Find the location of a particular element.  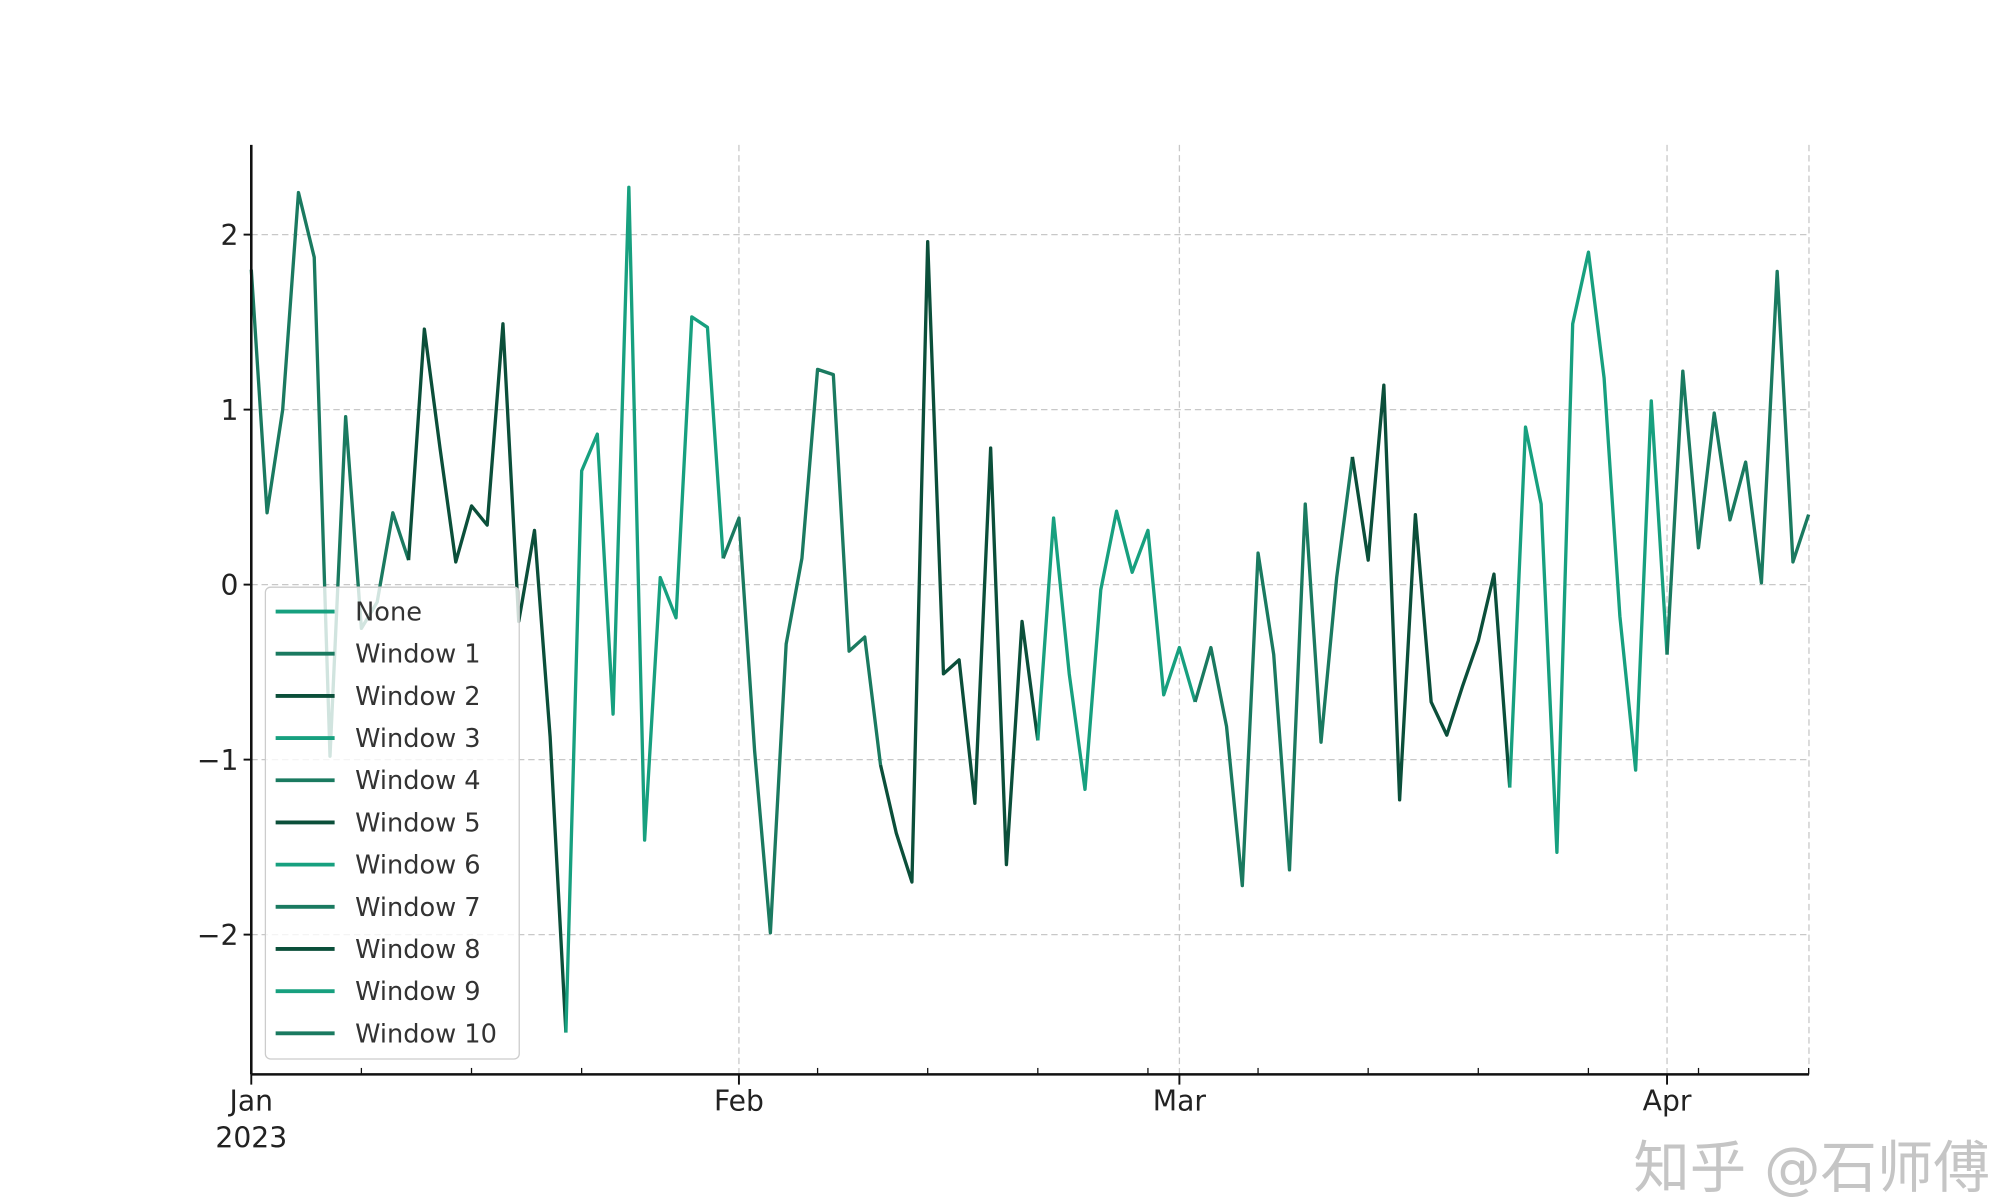

legend-label: Window 1 is located at coordinates (418, 655).